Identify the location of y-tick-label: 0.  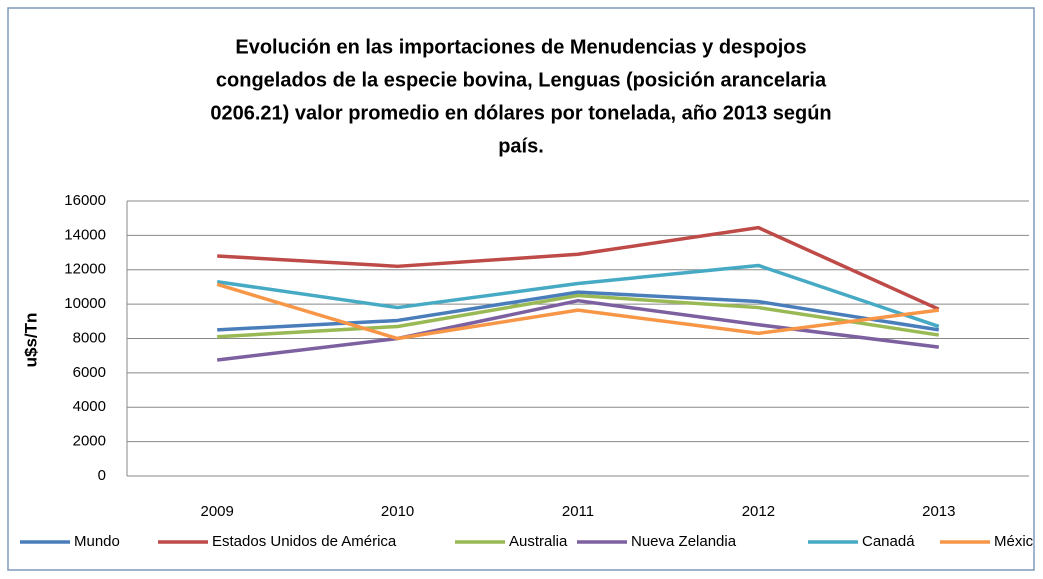
(102, 475).